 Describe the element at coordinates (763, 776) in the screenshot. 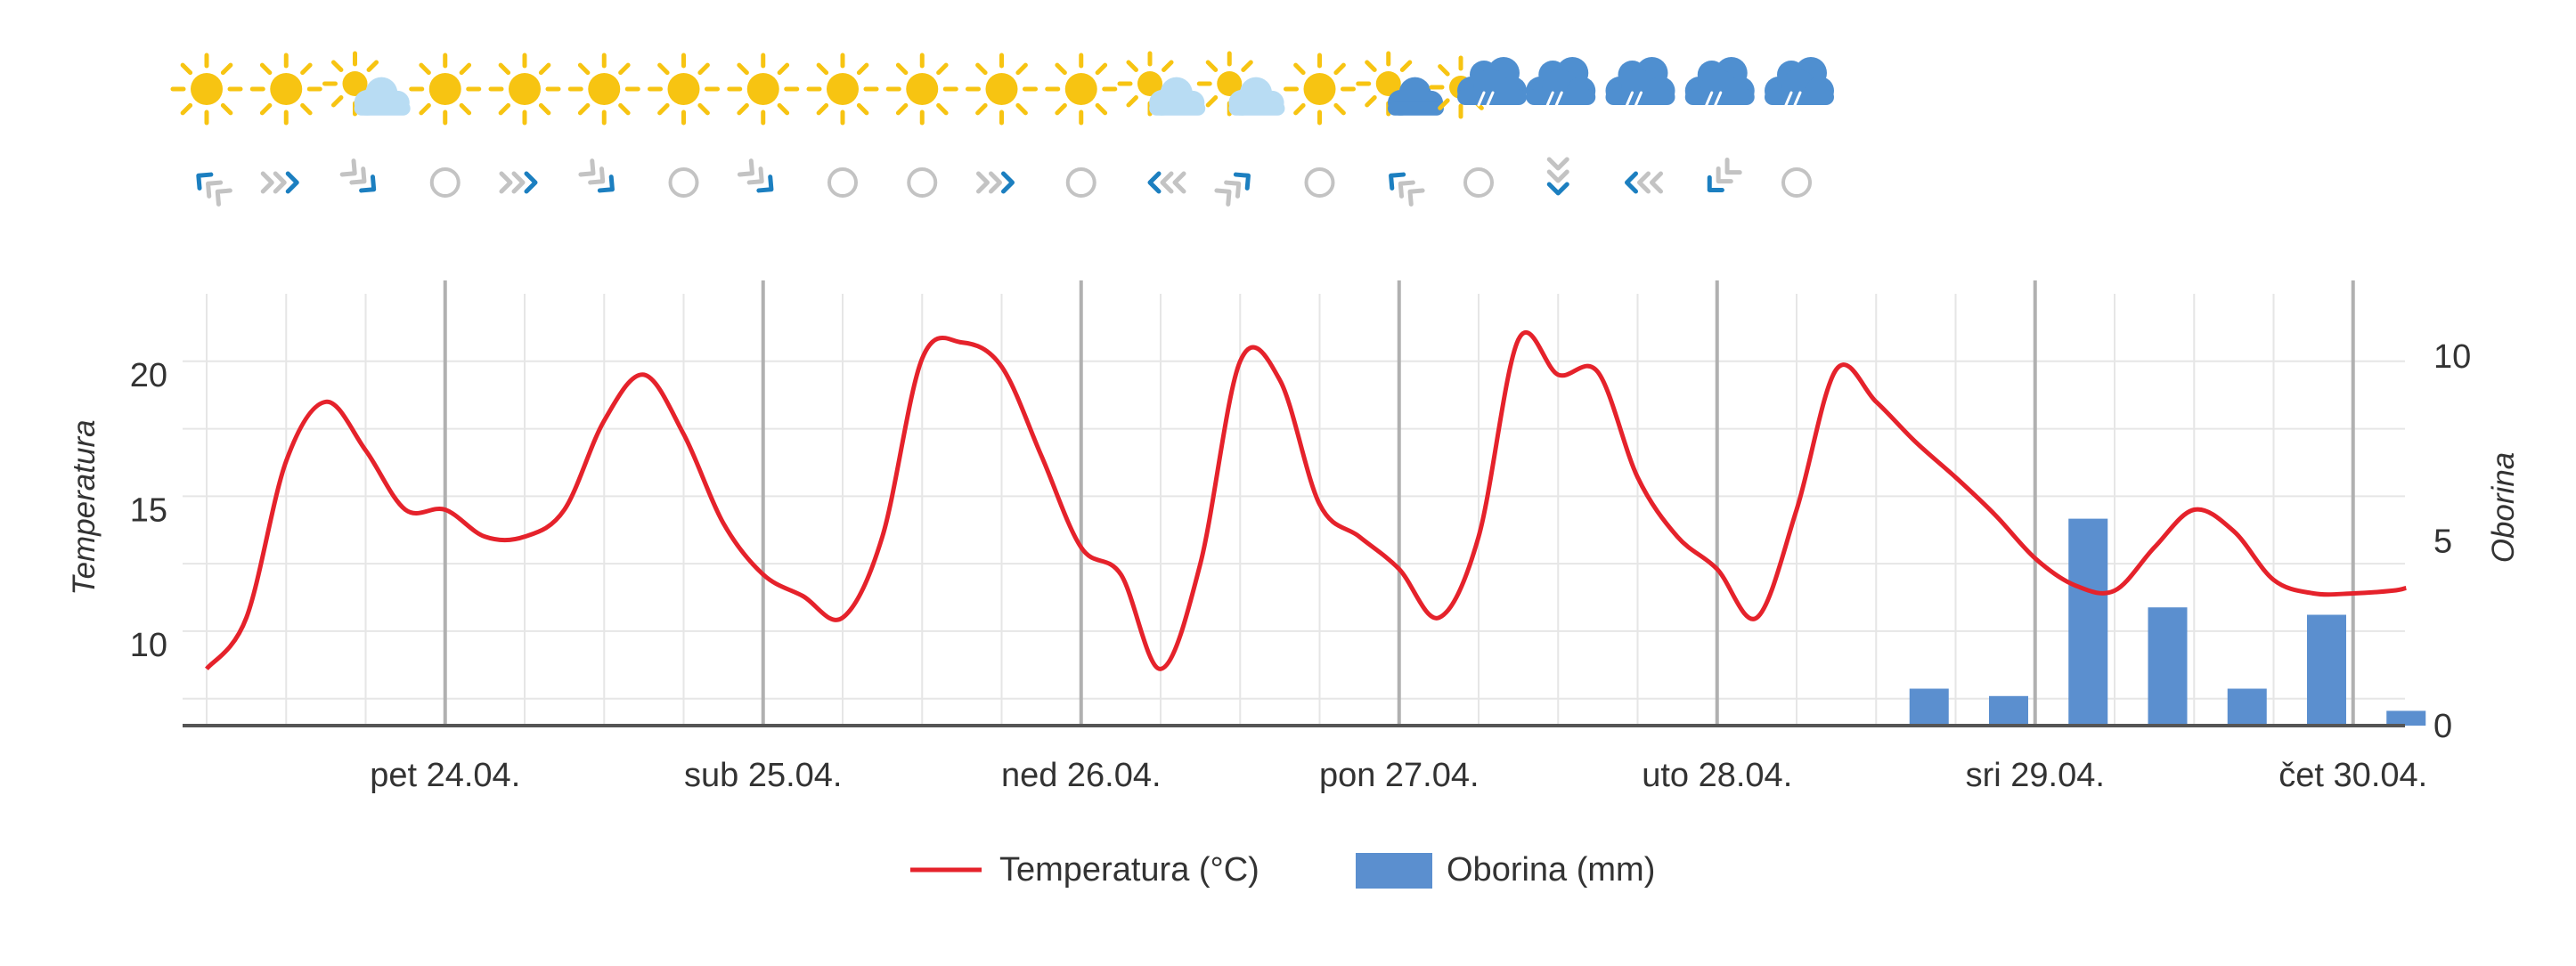

I see `x-tick-label: sub 25.04.` at that location.